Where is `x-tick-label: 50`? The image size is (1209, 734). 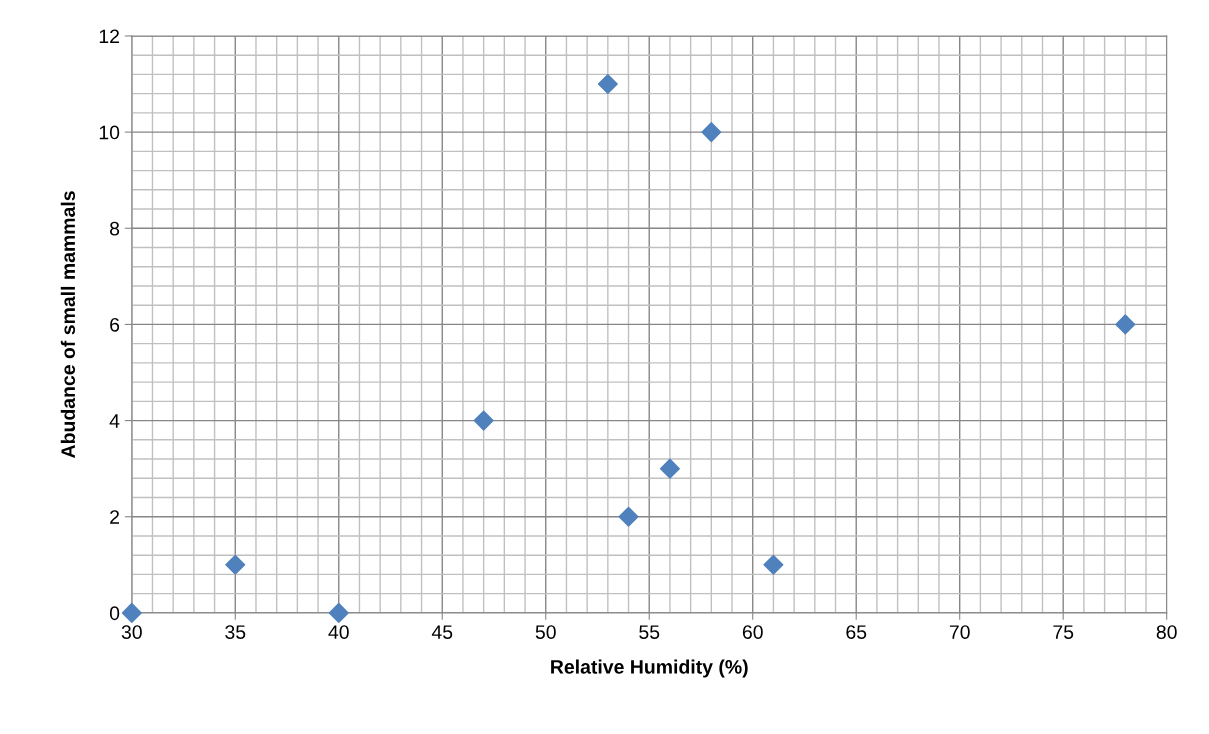
x-tick-label: 50 is located at coordinates (545, 632).